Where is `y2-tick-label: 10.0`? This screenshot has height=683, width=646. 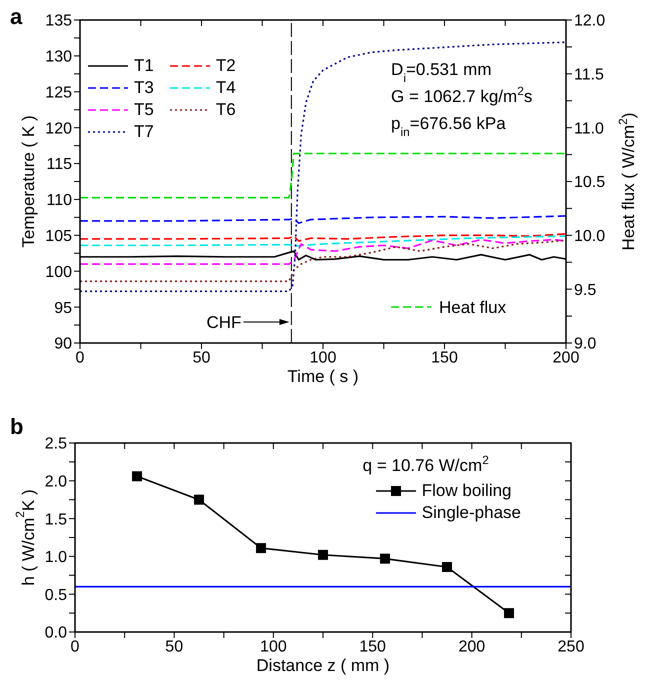
y2-tick-label: 10.0 is located at coordinates (590, 237).